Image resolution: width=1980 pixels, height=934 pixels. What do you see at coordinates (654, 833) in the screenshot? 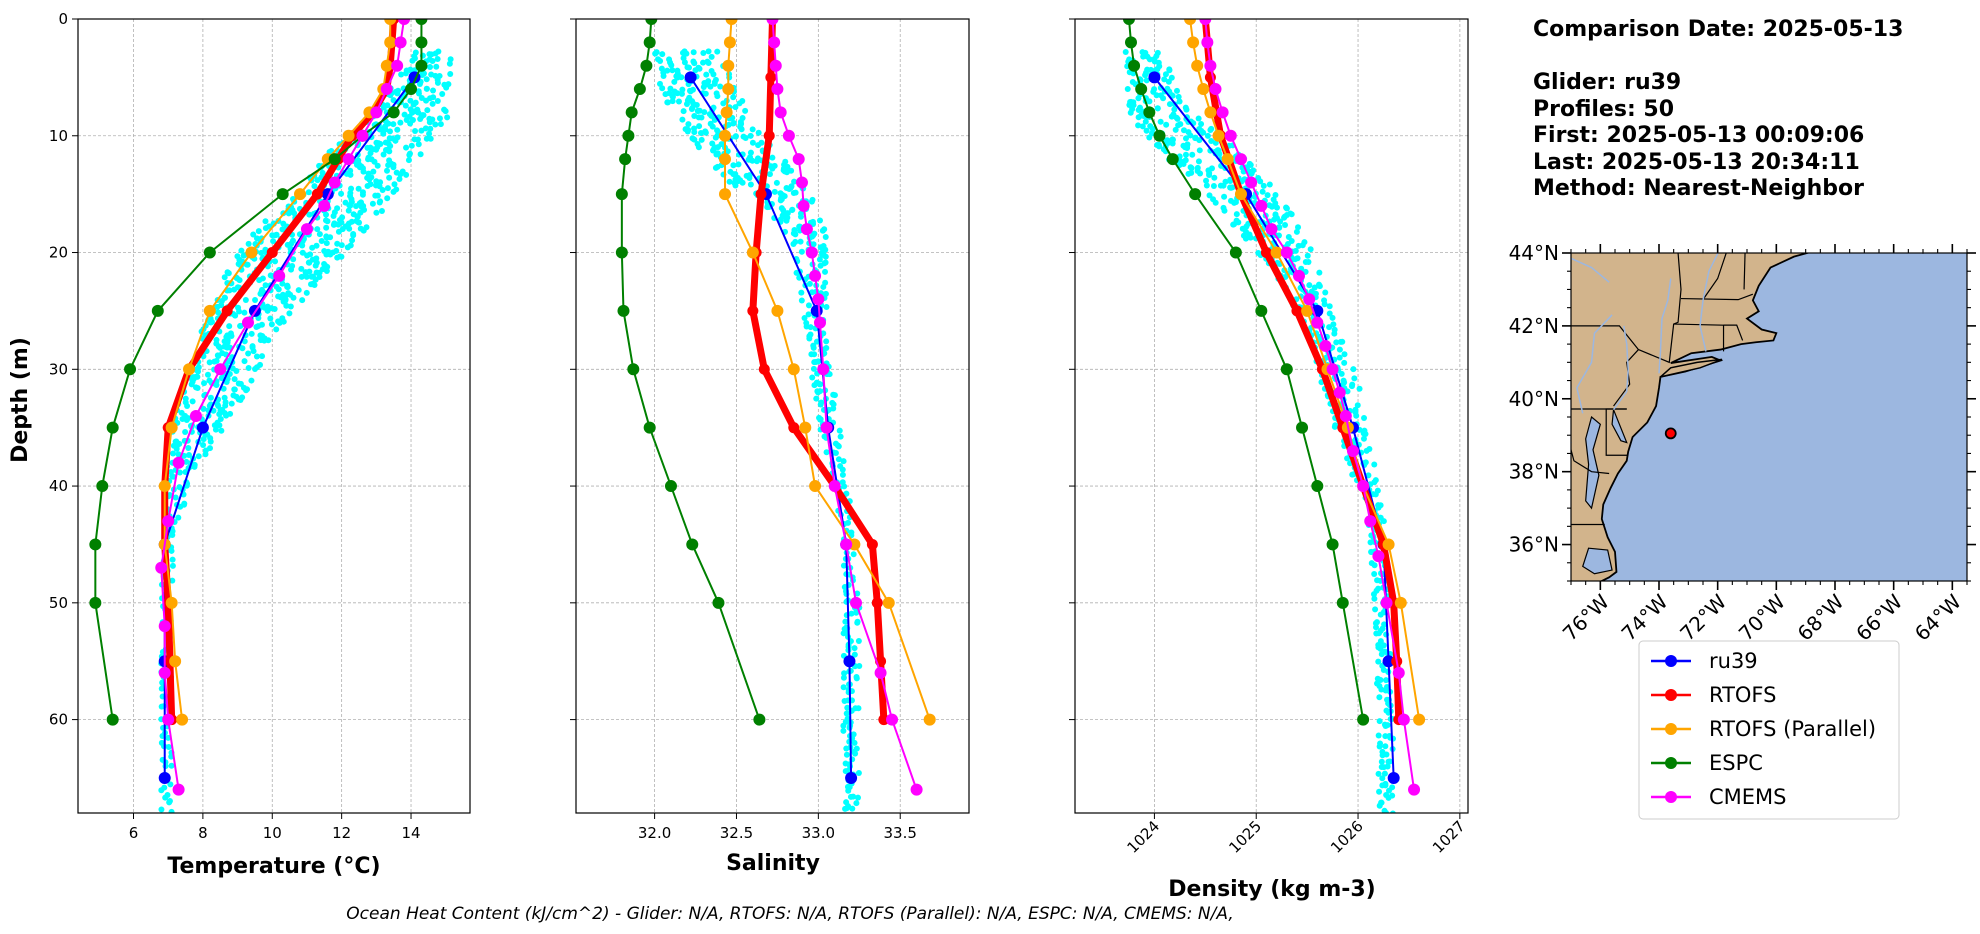
I see `x-tick-label: 32.0` at bounding box center [654, 833].